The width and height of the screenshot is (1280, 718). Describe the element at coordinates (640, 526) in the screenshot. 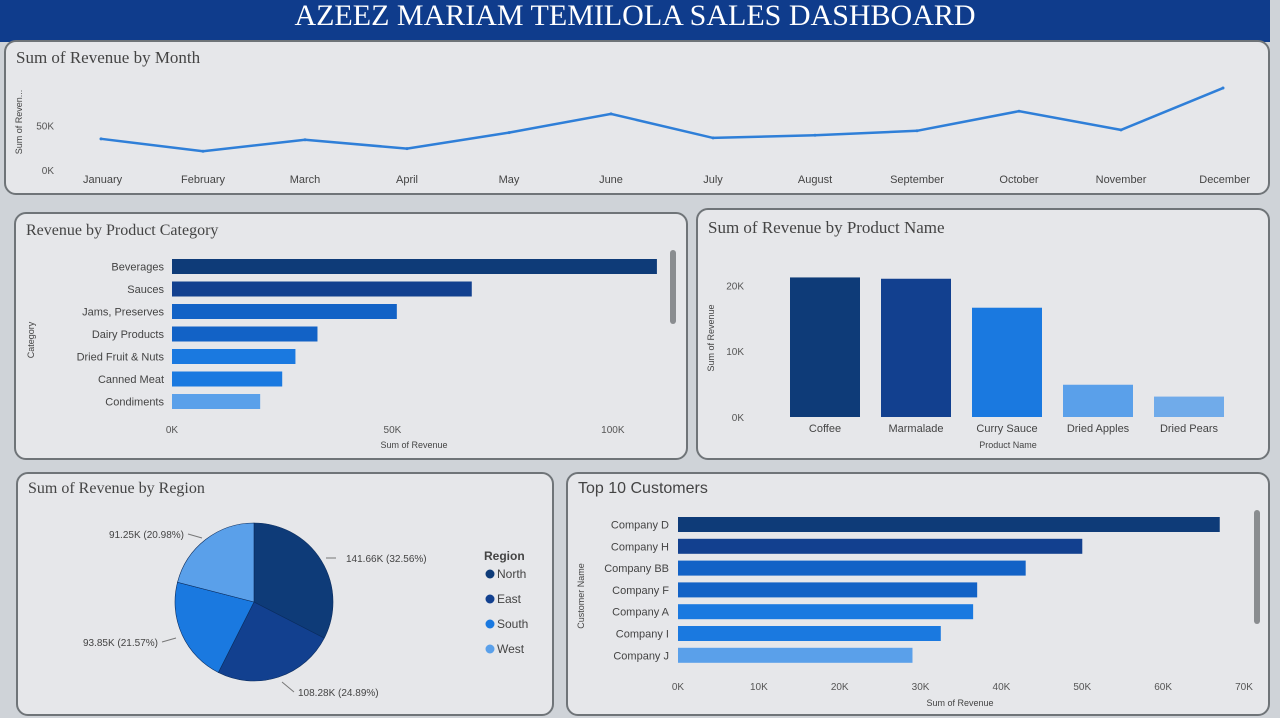

I see `customer-label: Company D` at that location.